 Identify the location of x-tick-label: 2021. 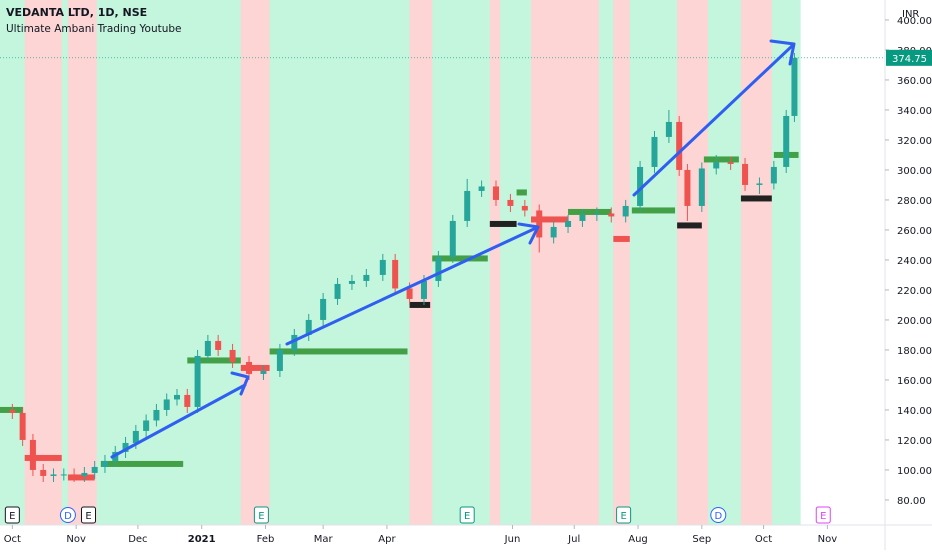
(202, 539).